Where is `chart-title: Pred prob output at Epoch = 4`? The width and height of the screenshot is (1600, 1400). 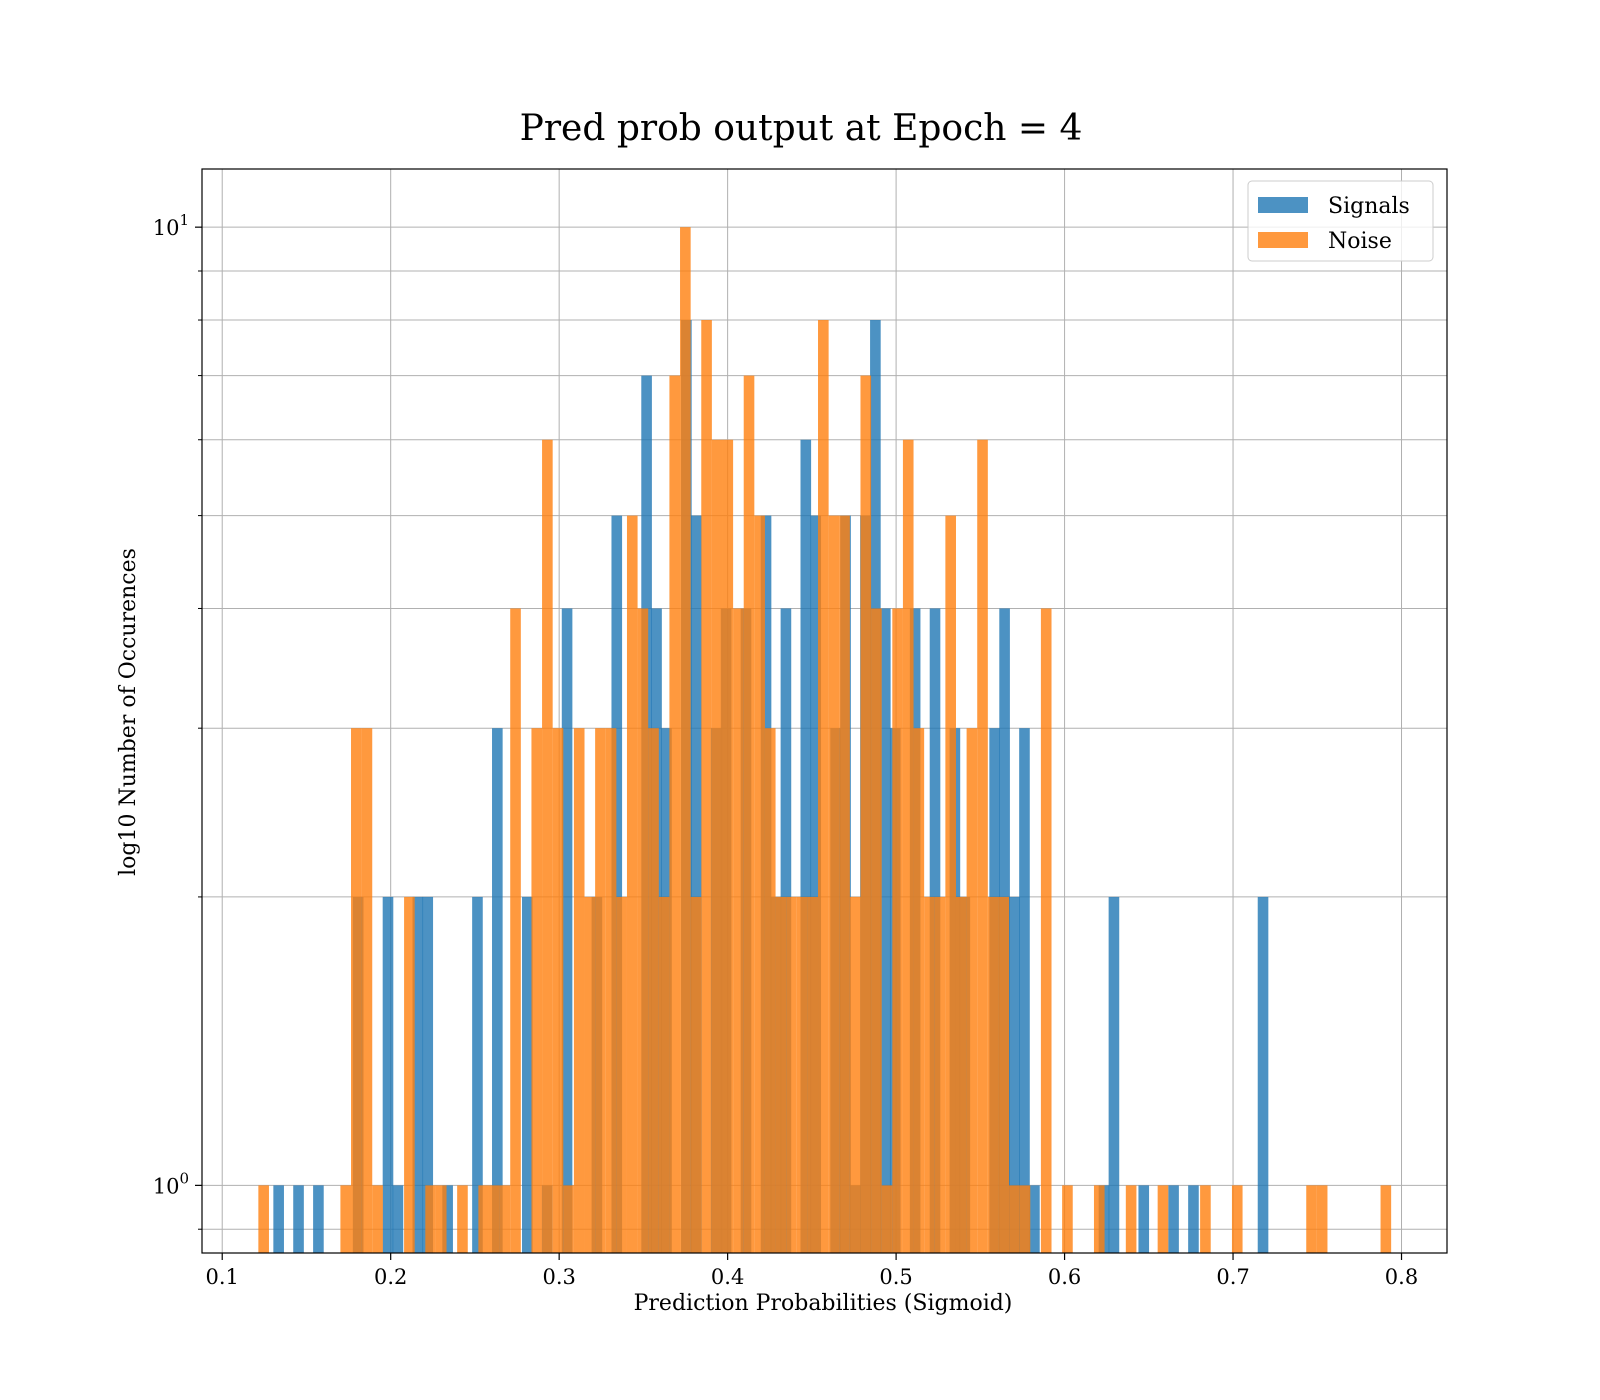 chart-title: Pred prob output at Epoch = 4 is located at coordinates (801, 128).